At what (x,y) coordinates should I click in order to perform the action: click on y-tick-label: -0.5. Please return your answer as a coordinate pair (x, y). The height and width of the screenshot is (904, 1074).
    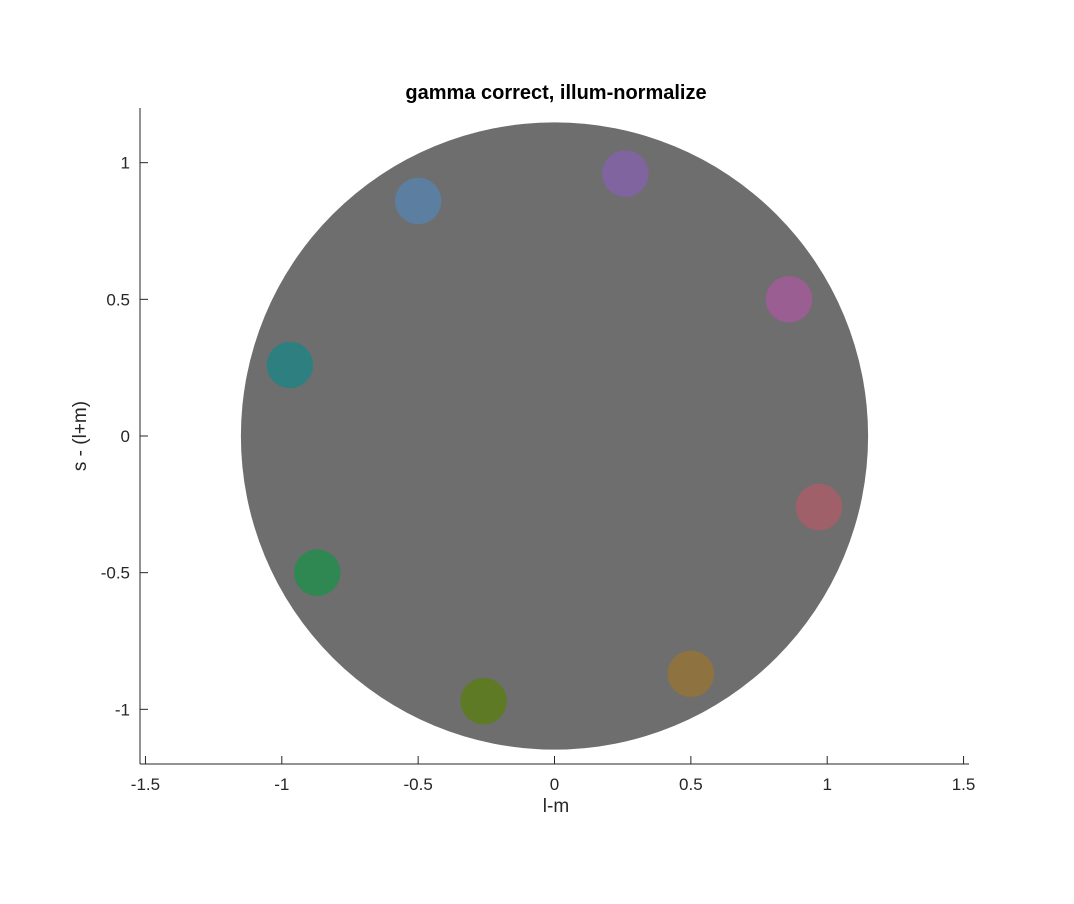
    Looking at the image, I should click on (115, 573).